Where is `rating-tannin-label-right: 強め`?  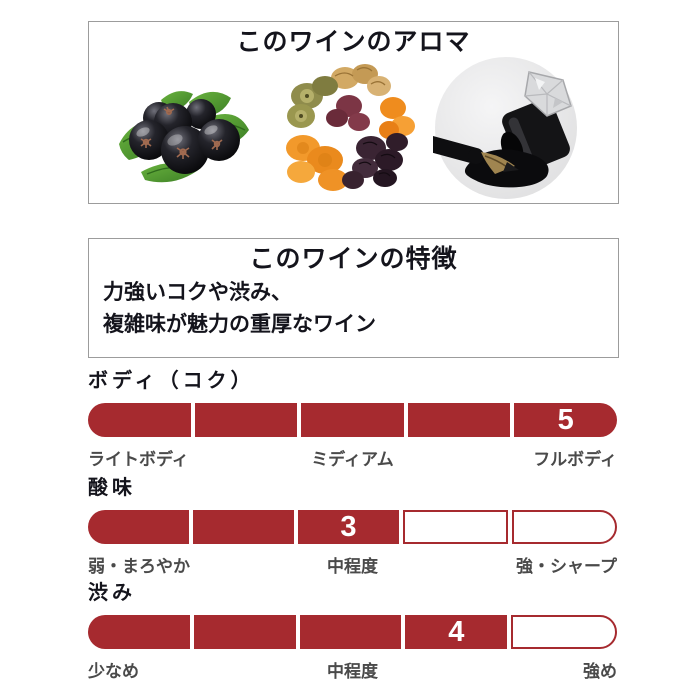 rating-tannin-label-right: 強め is located at coordinates (600, 671).